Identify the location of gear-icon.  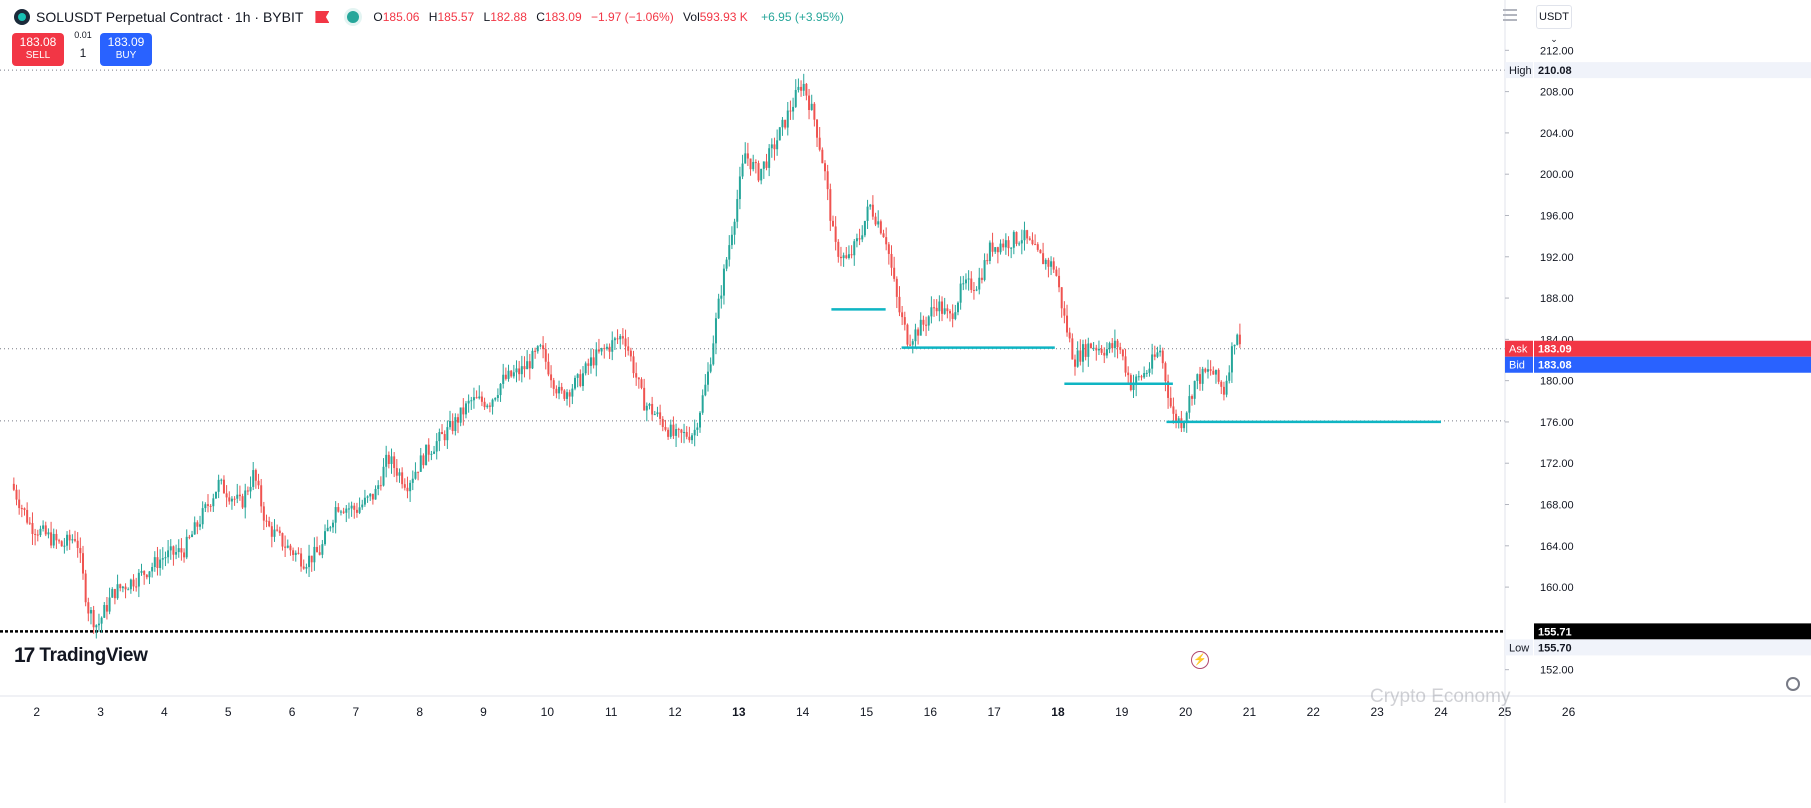
(1793, 684).